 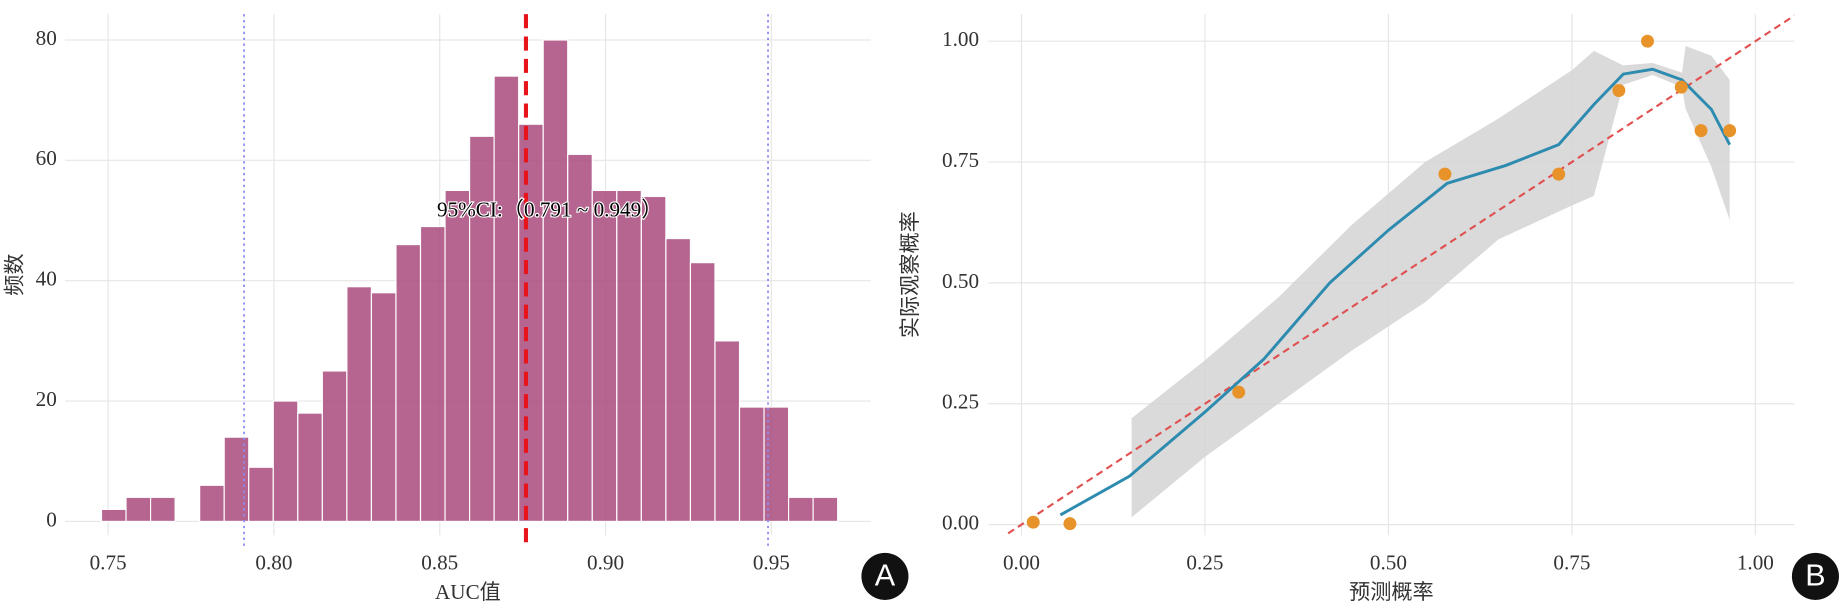 What do you see at coordinates (1204, 563) in the screenshot?
I see `x-tick-label: 0.25` at bounding box center [1204, 563].